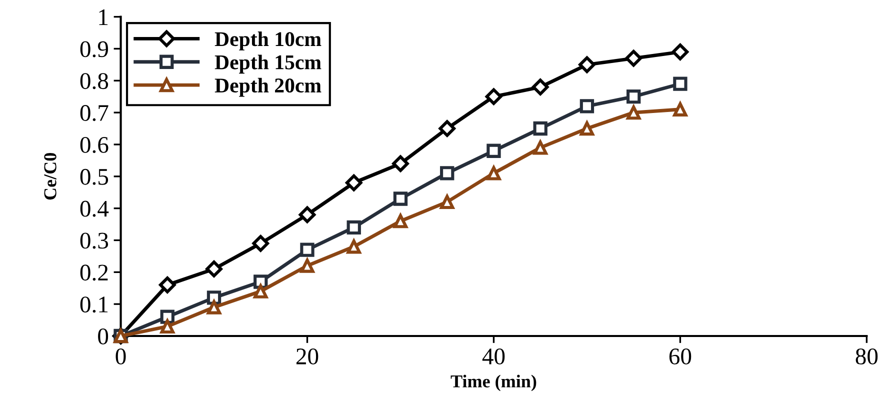 The width and height of the screenshot is (888, 420). What do you see at coordinates (103, 17) in the screenshot?
I see `y-tick-label: 1` at bounding box center [103, 17].